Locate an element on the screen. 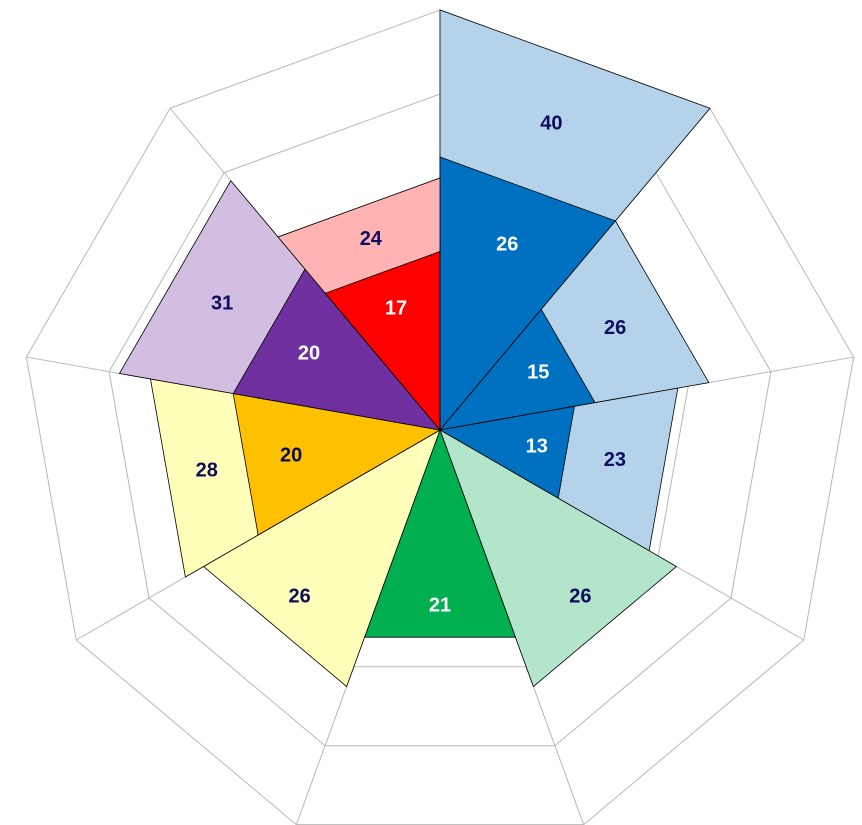 Image resolution: width=862 pixels, height=825 pixels. data-label: 28 is located at coordinates (207, 470).